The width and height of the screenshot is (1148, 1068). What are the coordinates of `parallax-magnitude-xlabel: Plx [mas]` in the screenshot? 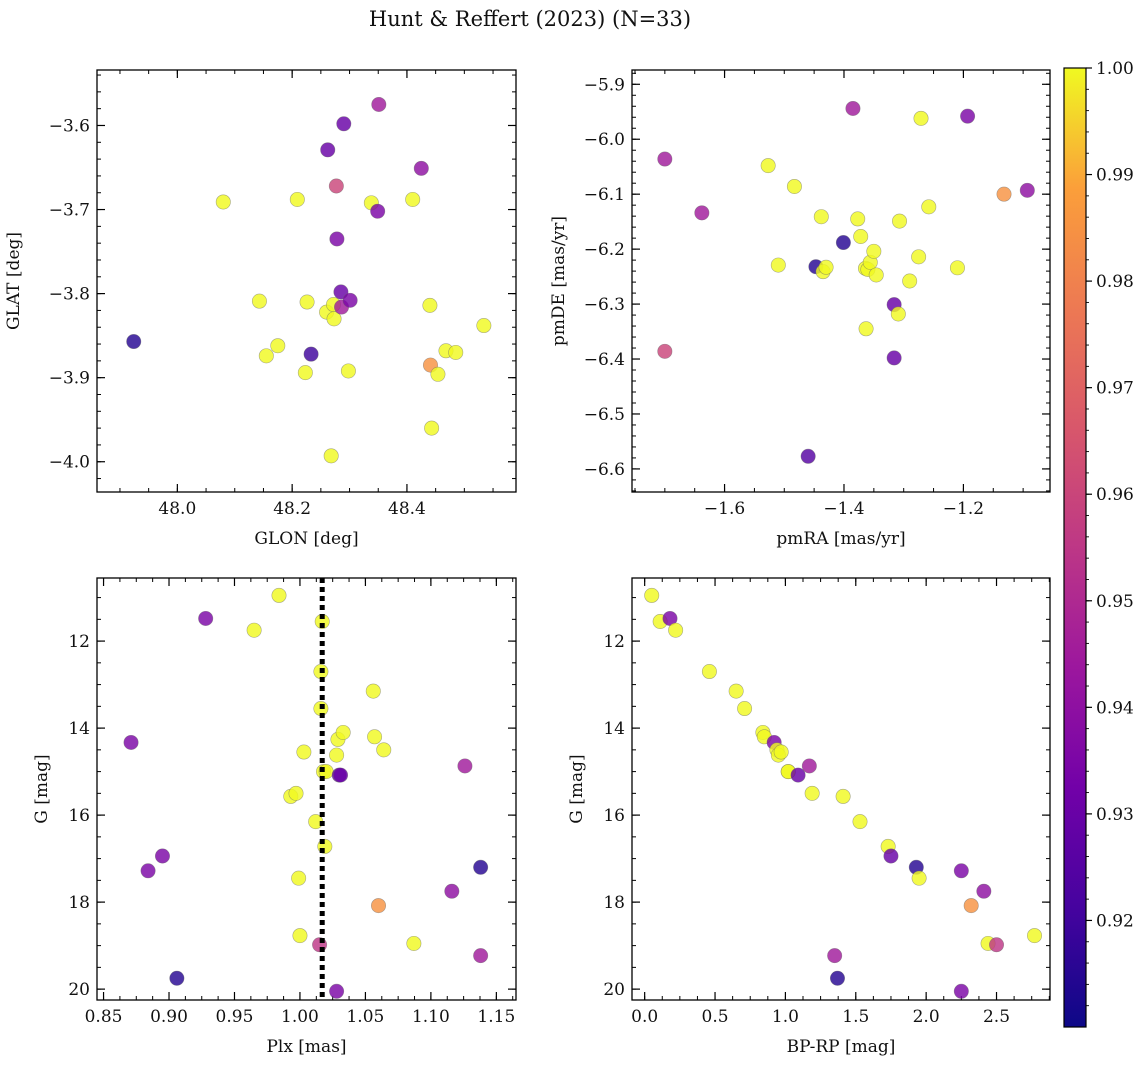 It's located at (306, 1047).